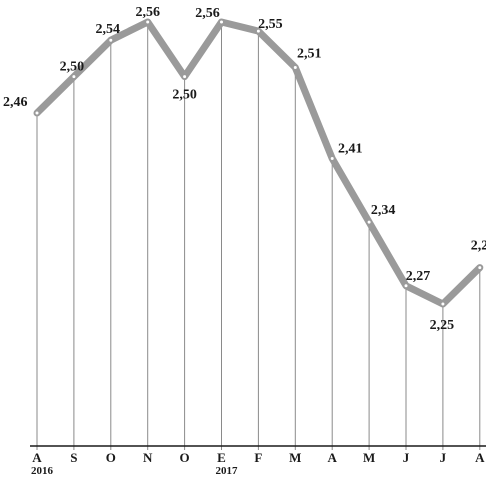  I want to click on data-label: 2,51, so click(309, 53).